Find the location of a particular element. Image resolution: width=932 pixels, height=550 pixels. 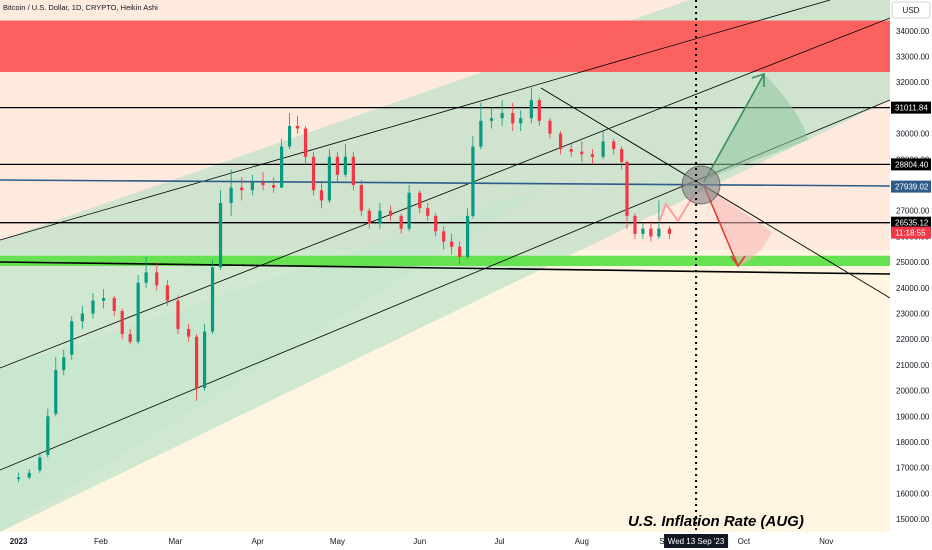

y-tick-label: 16000.00 is located at coordinates (913, 493).